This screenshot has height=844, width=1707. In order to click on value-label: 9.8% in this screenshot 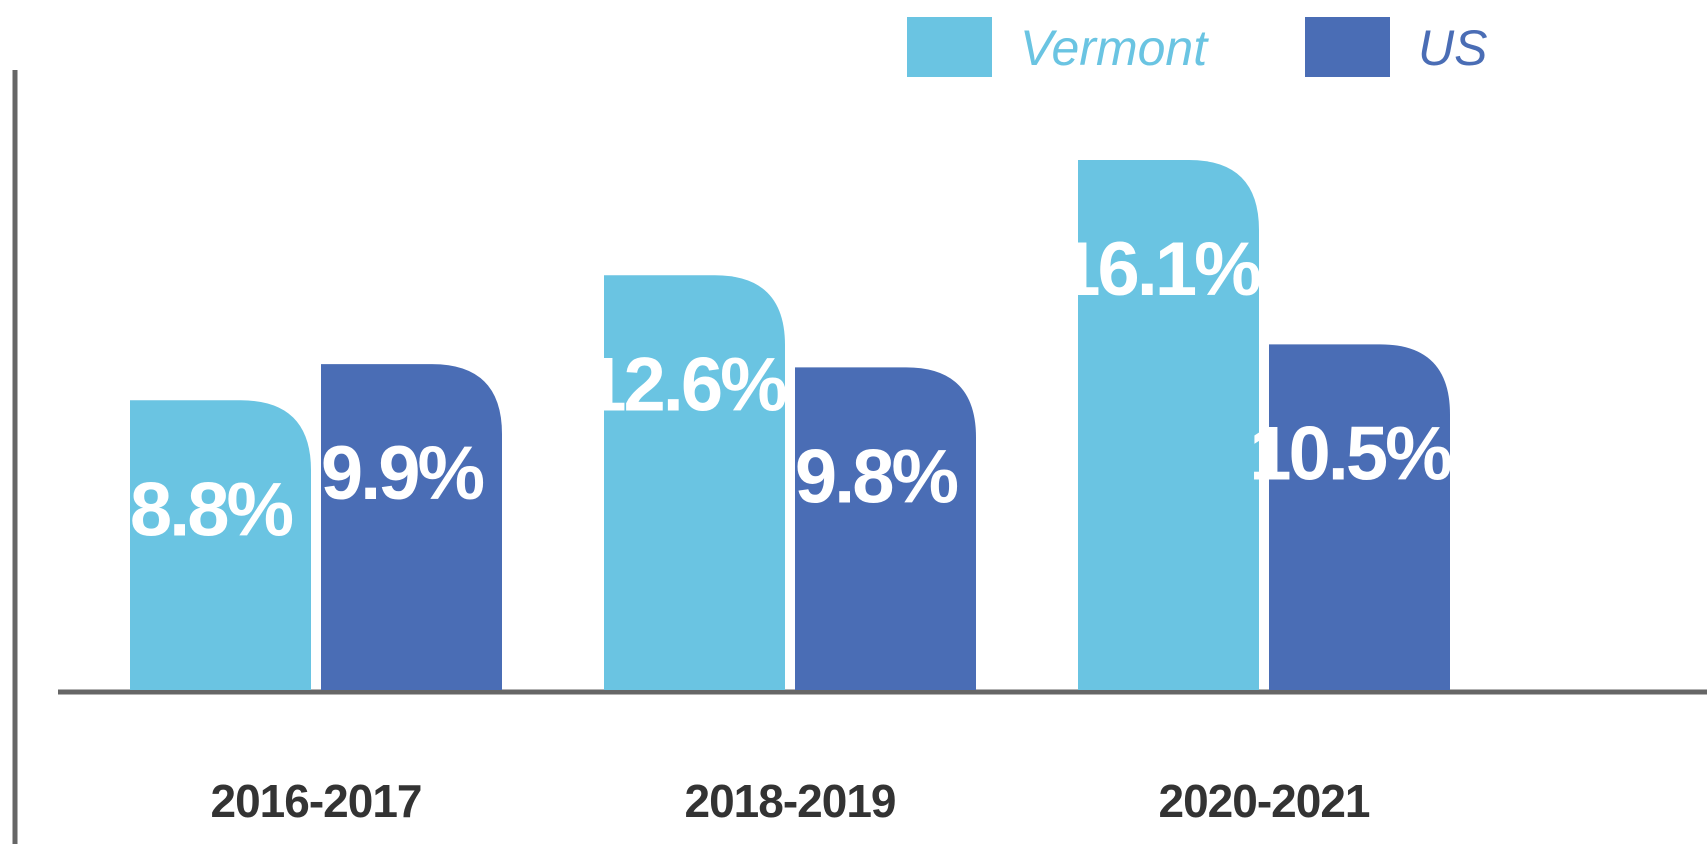, I will do `click(876, 476)`.